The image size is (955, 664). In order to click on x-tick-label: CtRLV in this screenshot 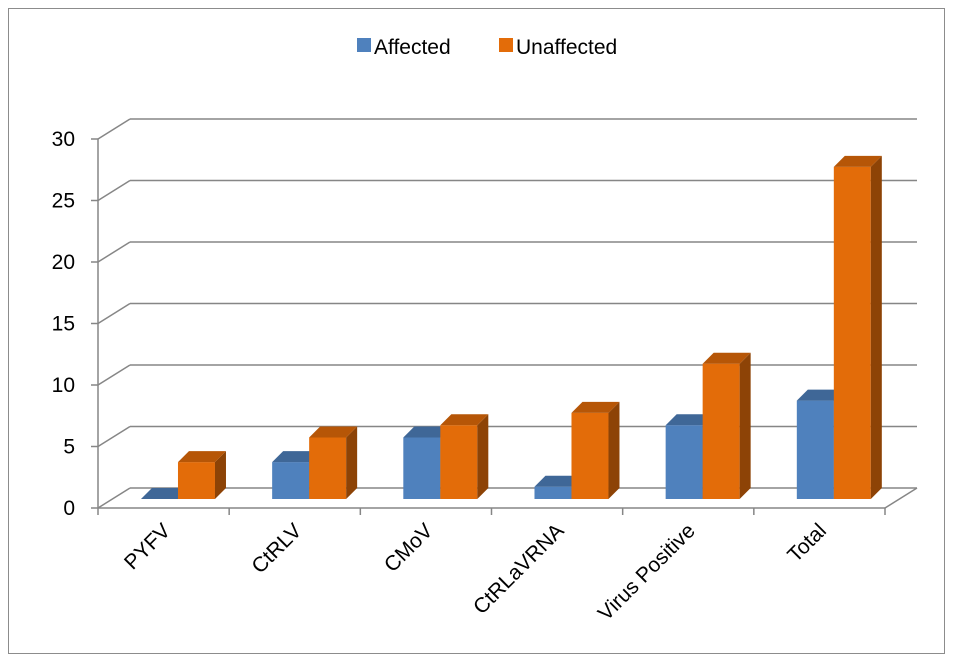, I will do `click(276, 548)`.